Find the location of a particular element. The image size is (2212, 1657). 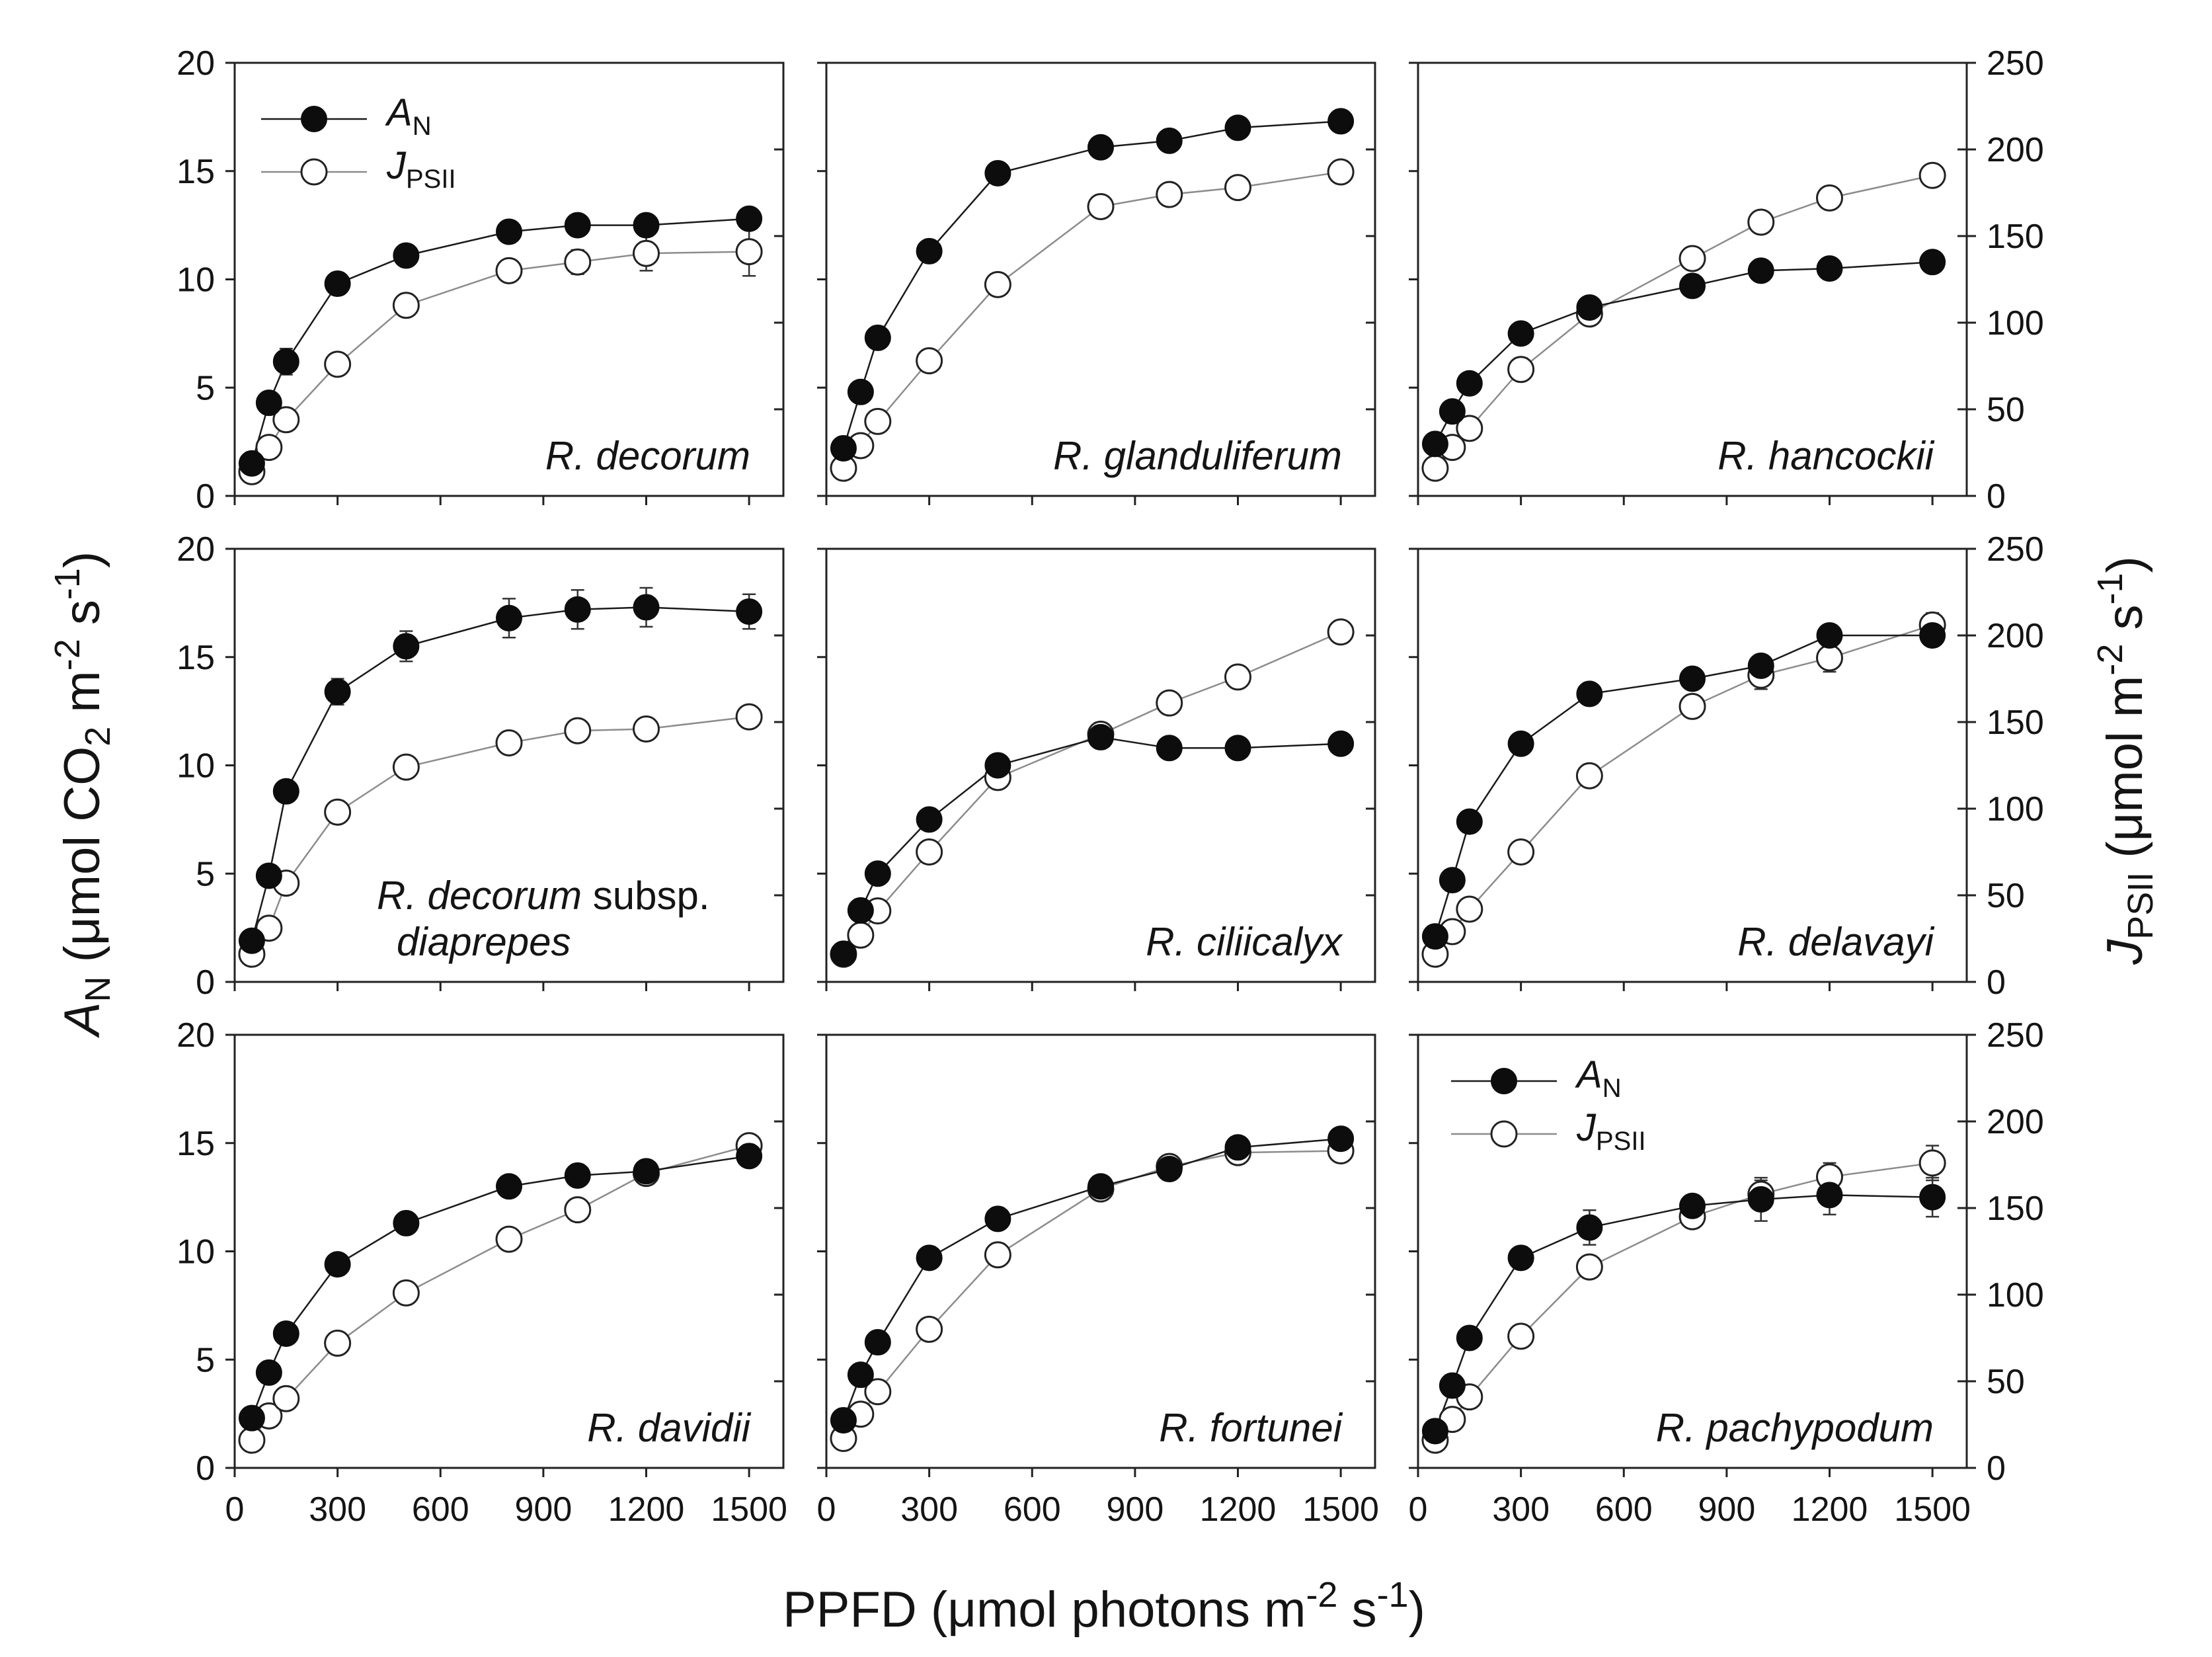

species-label: R. glanduliferum is located at coordinates (1197, 456).